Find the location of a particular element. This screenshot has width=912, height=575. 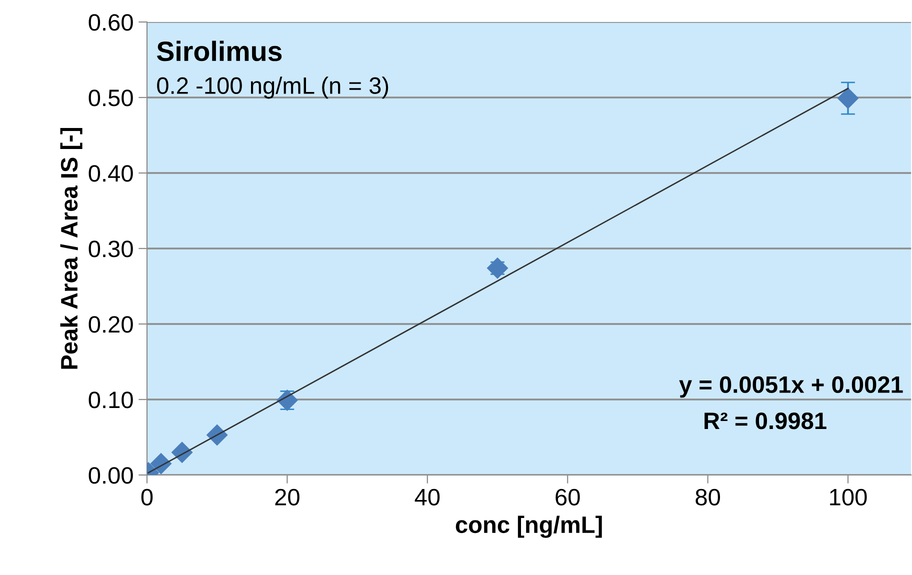

y-tick-label: 0.10 is located at coordinates (110, 400).